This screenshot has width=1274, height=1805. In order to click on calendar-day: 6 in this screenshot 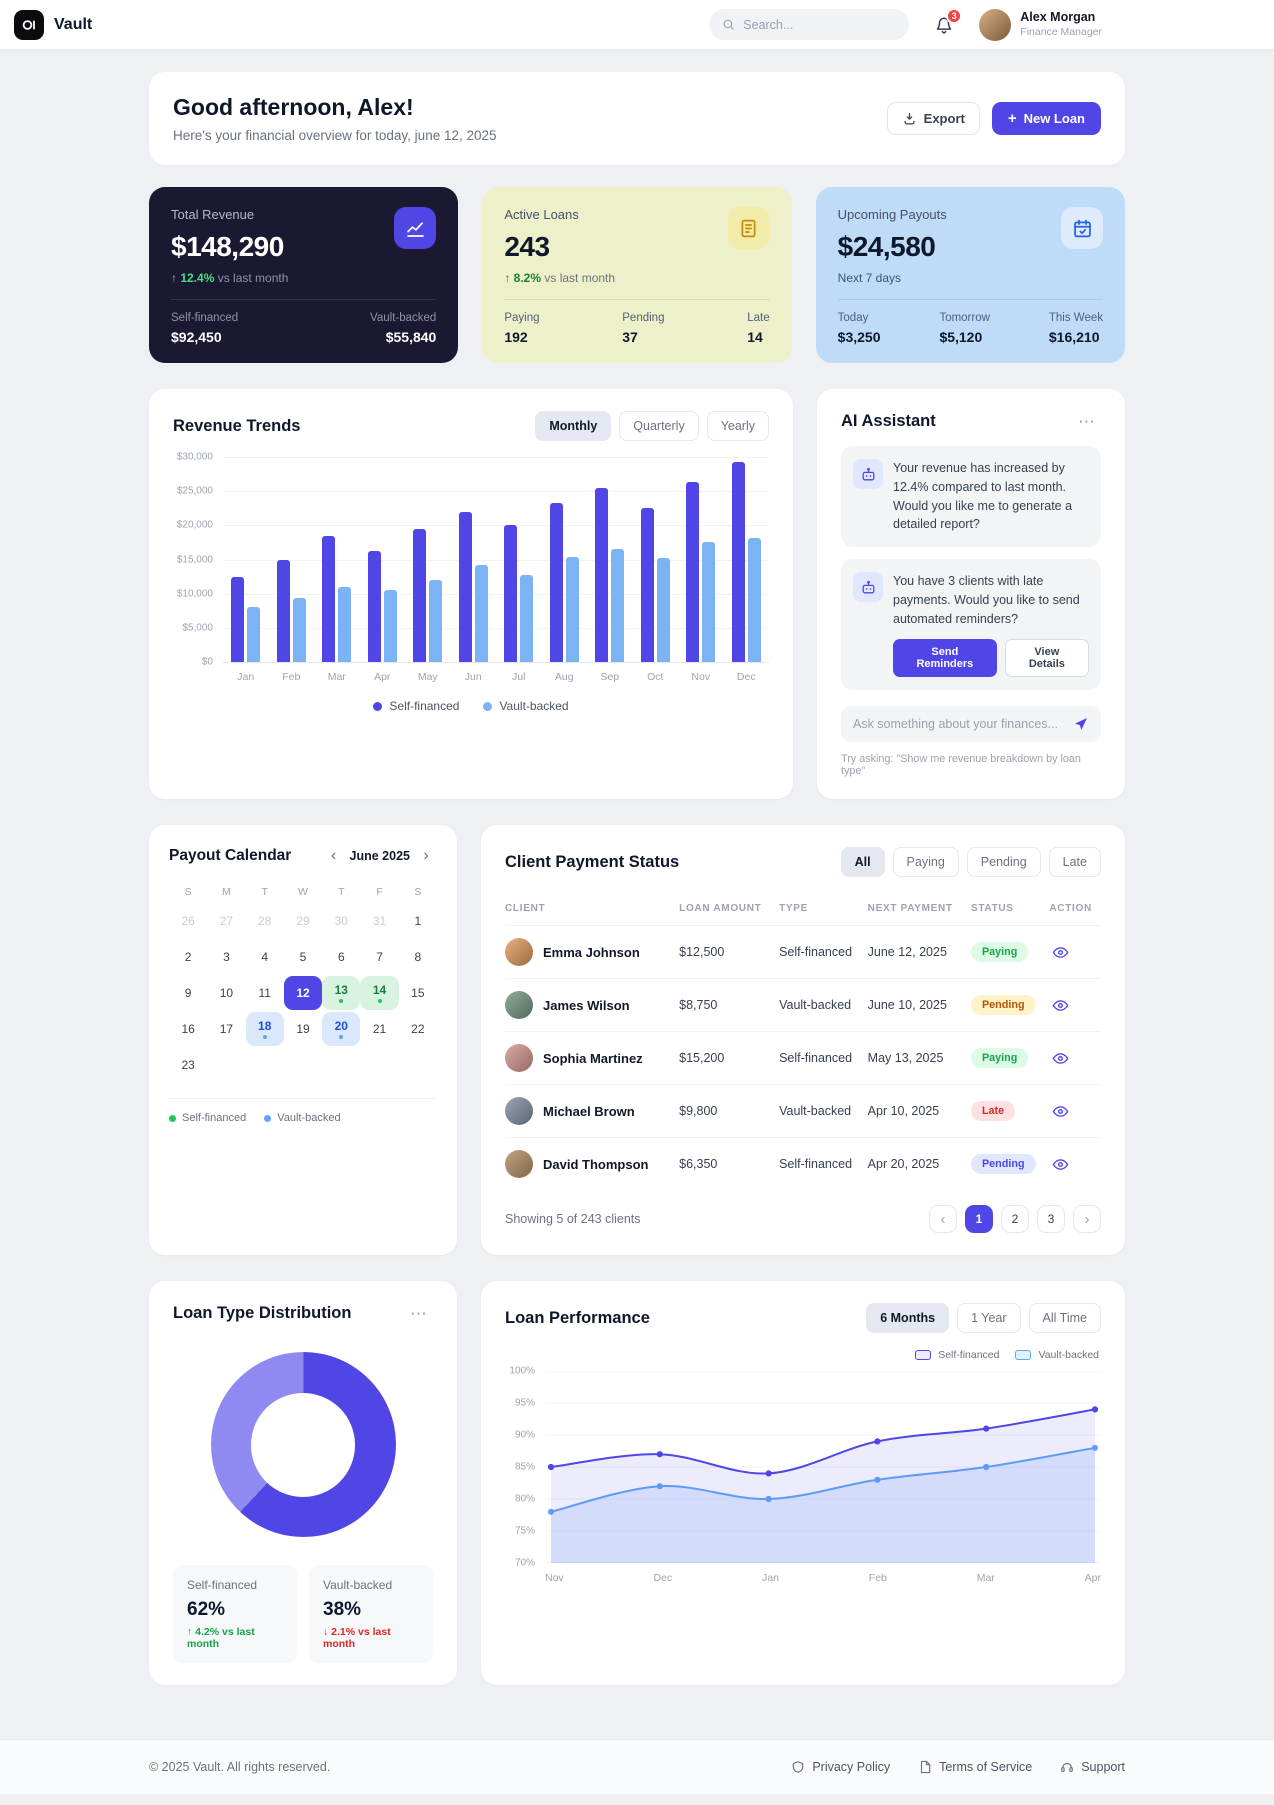, I will do `click(341, 957)`.